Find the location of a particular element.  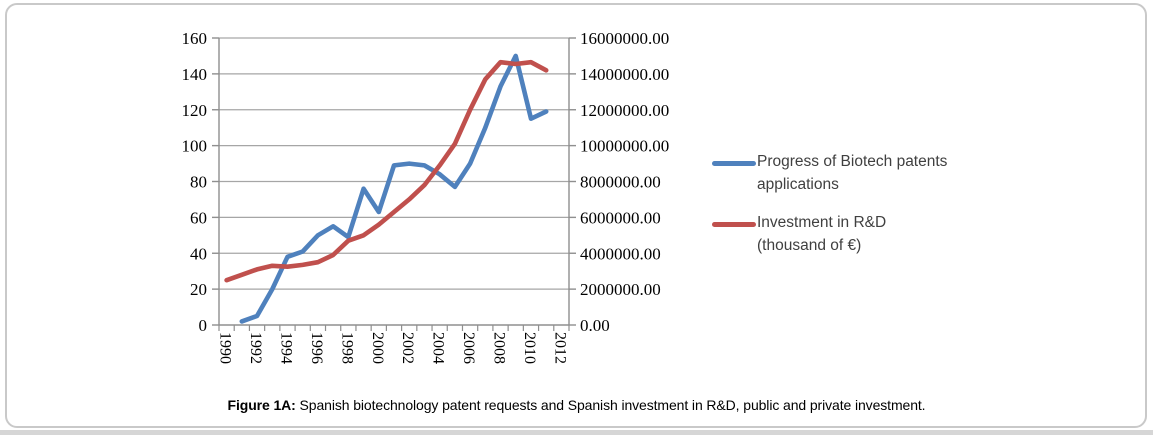

right-tick-label: 0.00 is located at coordinates (595, 325).